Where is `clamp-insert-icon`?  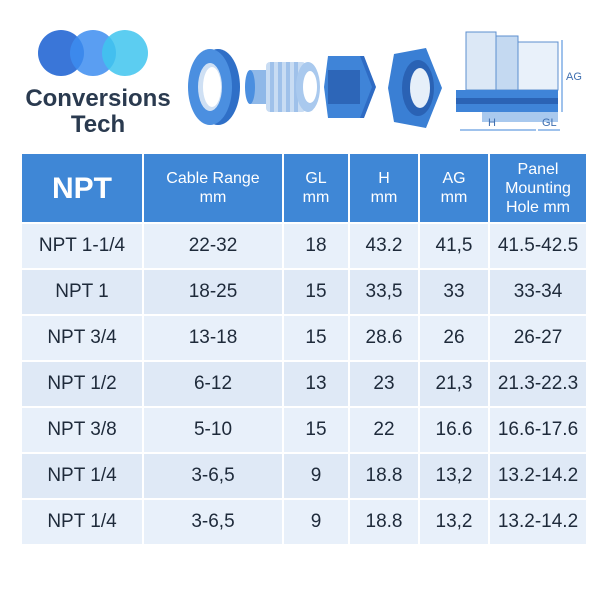
clamp-insert-icon is located at coordinates (282, 87).